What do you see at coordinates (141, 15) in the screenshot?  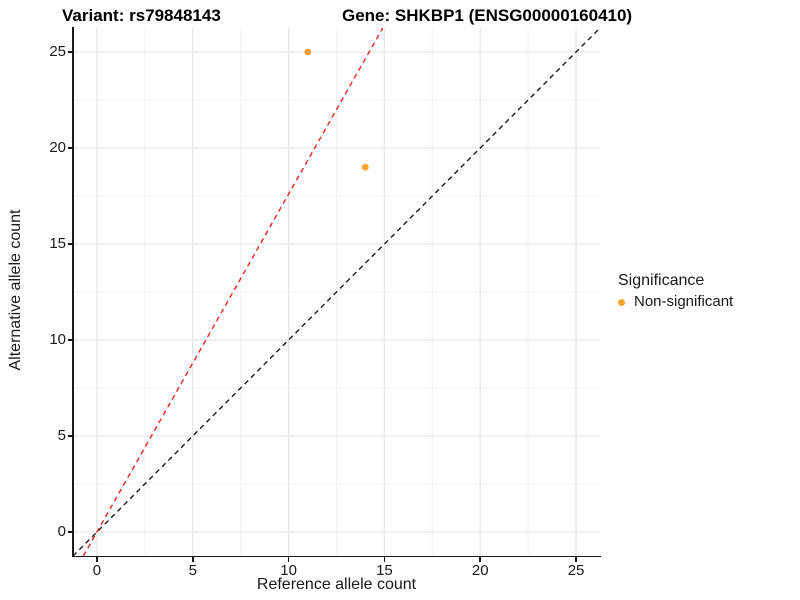 I see `variant-title: Variant: rs79848143` at bounding box center [141, 15].